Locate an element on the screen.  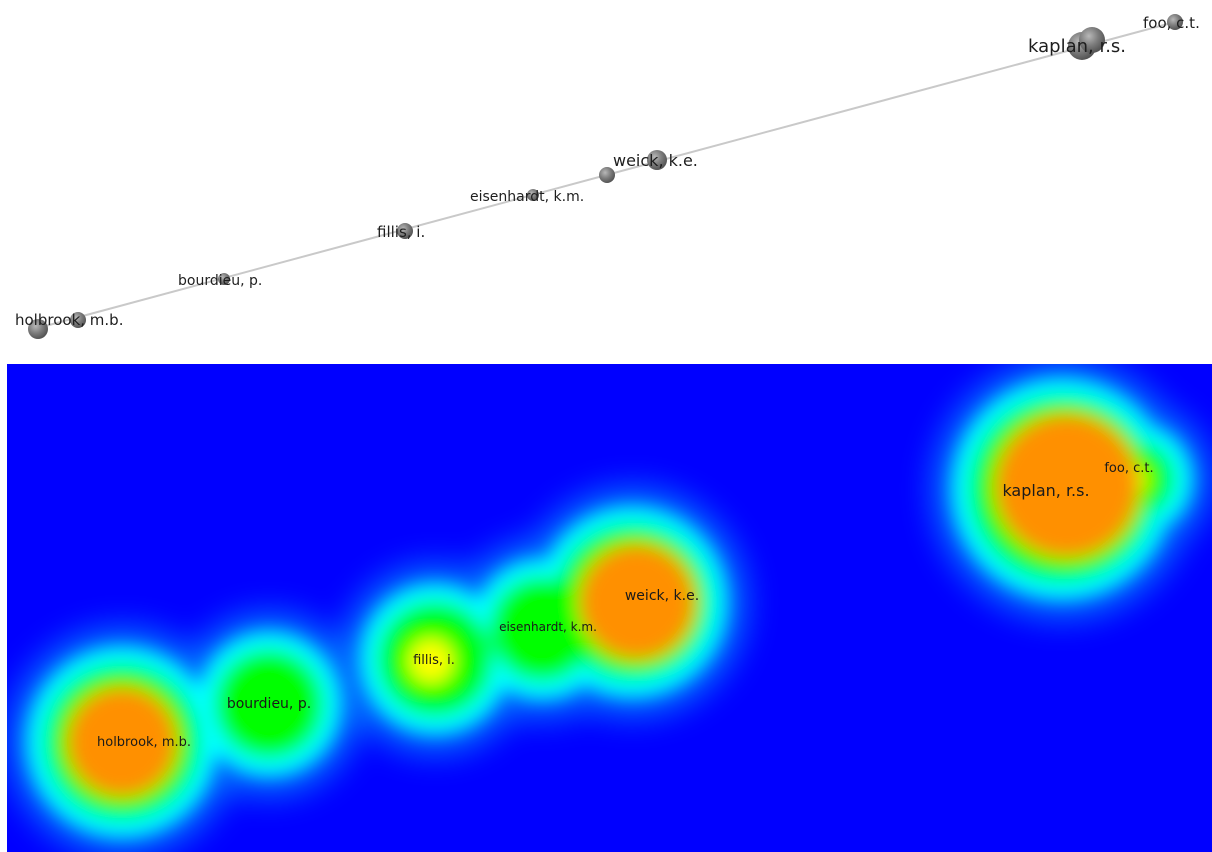
density-label: kaplan, r.s. is located at coordinates (1045, 490).